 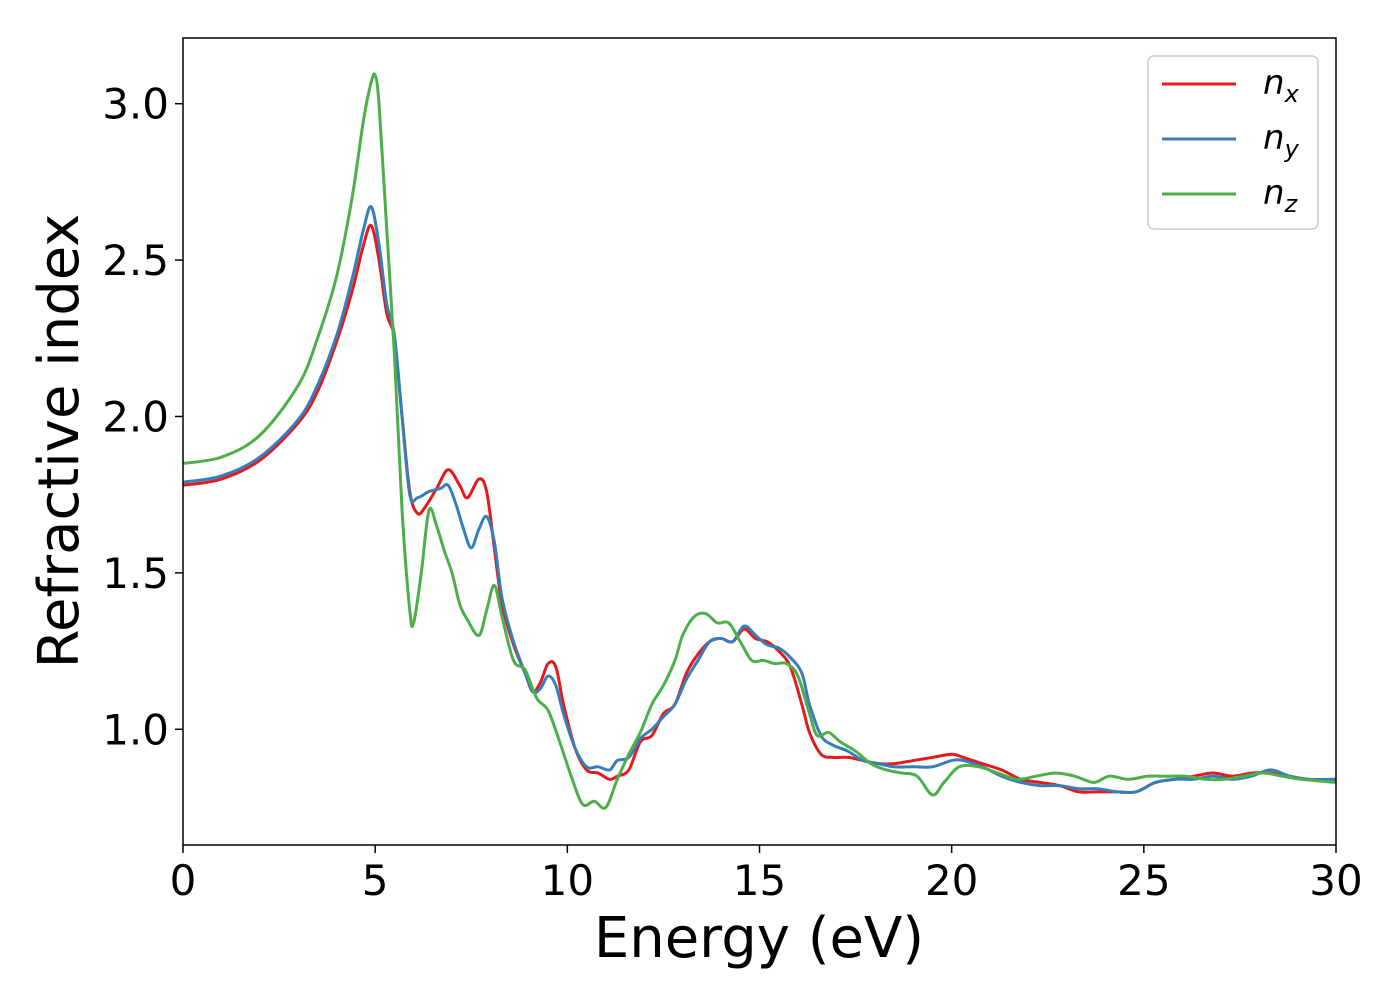 What do you see at coordinates (135, 573) in the screenshot?
I see `y-tick-label: 1.5` at bounding box center [135, 573].